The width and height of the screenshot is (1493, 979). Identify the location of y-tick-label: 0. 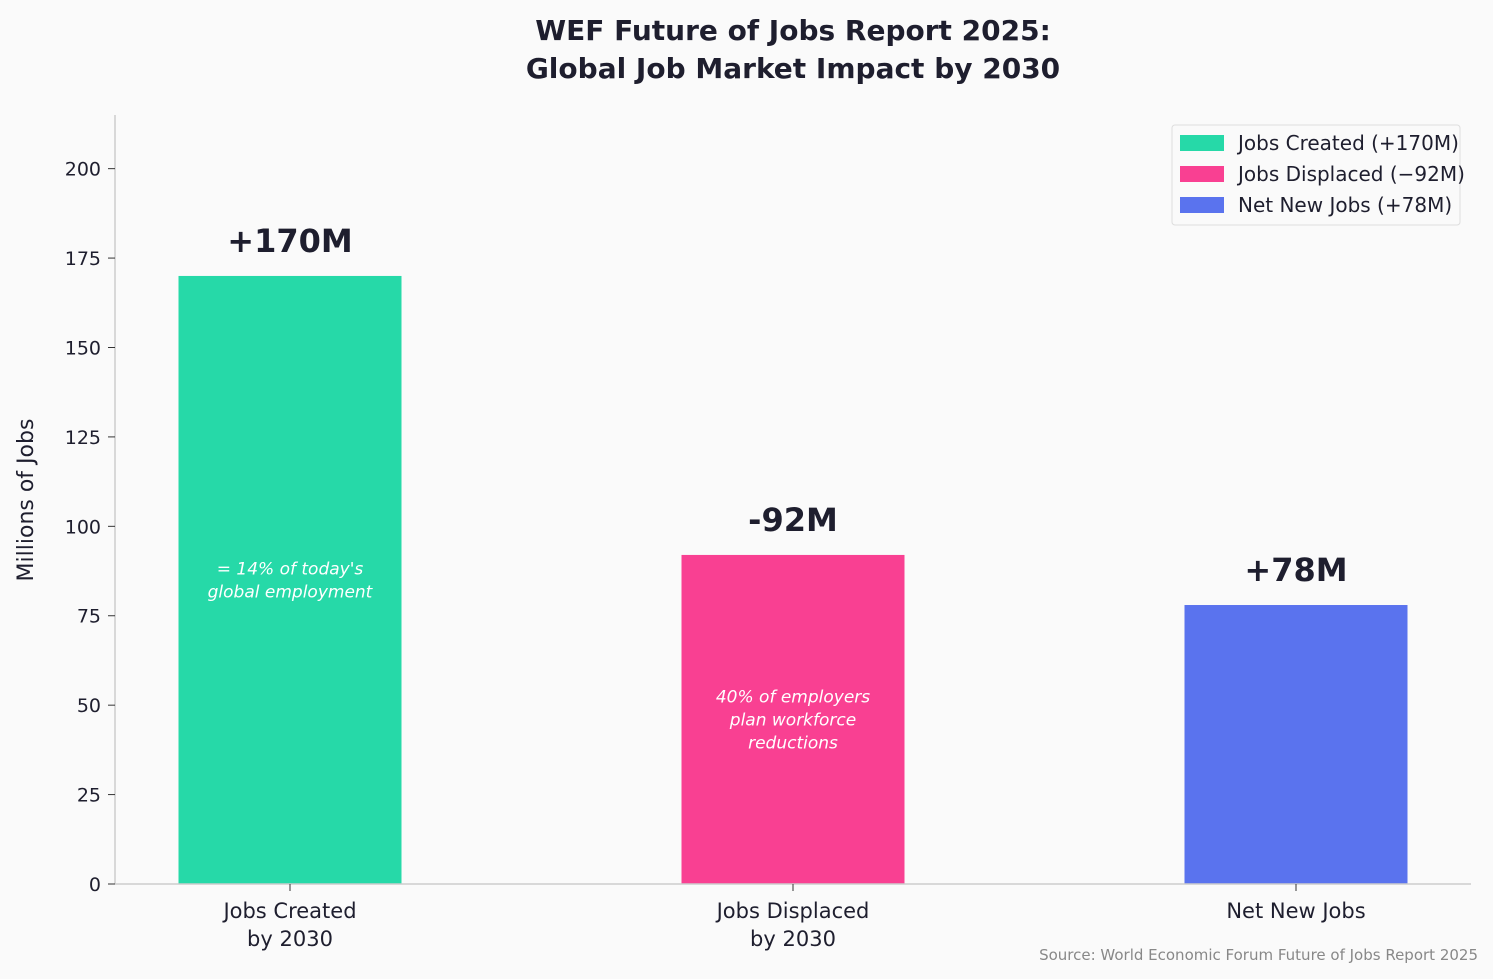
(95, 885).